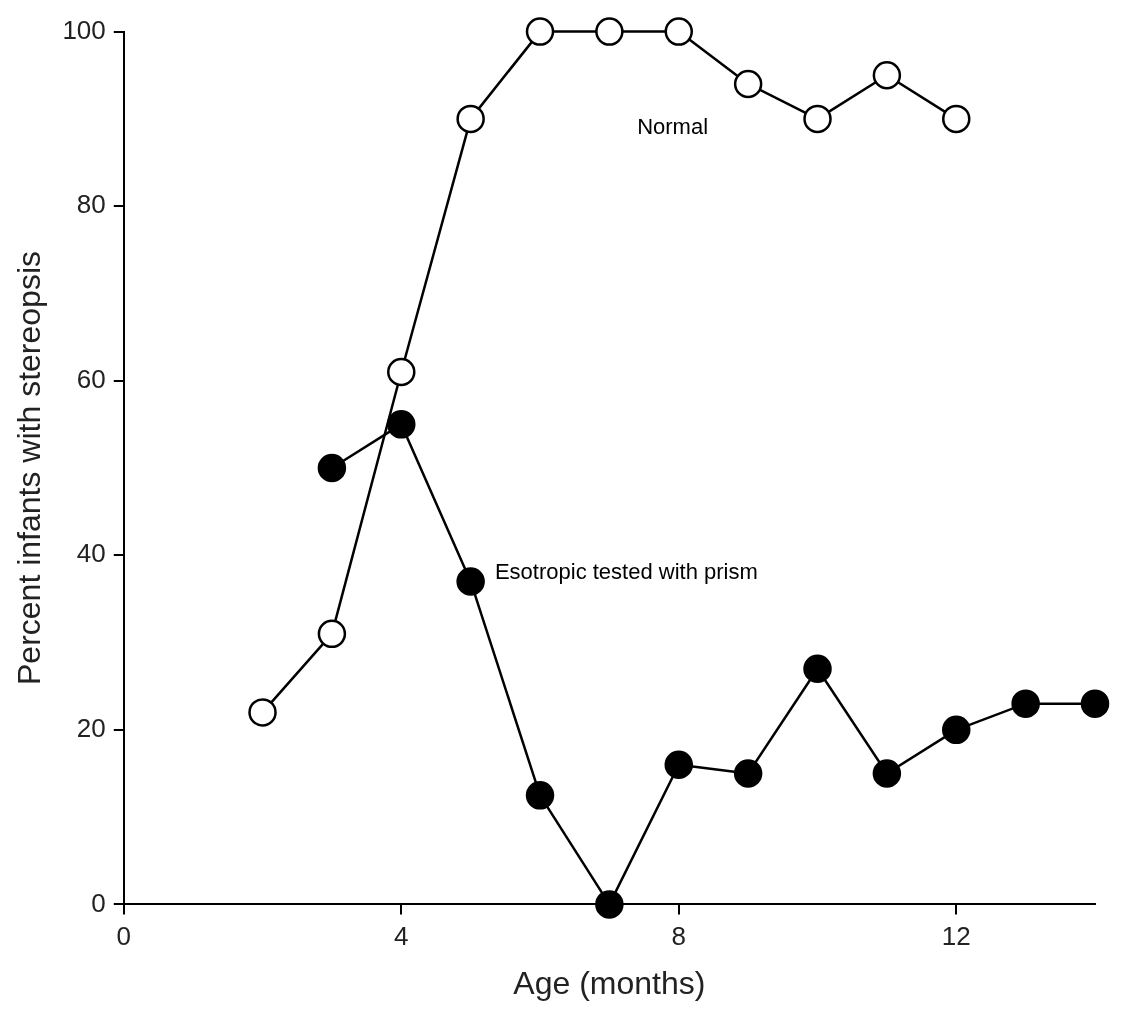 This screenshot has height=1021, width=1125. Describe the element at coordinates (673, 126) in the screenshot. I see `series-label: Normal` at that location.